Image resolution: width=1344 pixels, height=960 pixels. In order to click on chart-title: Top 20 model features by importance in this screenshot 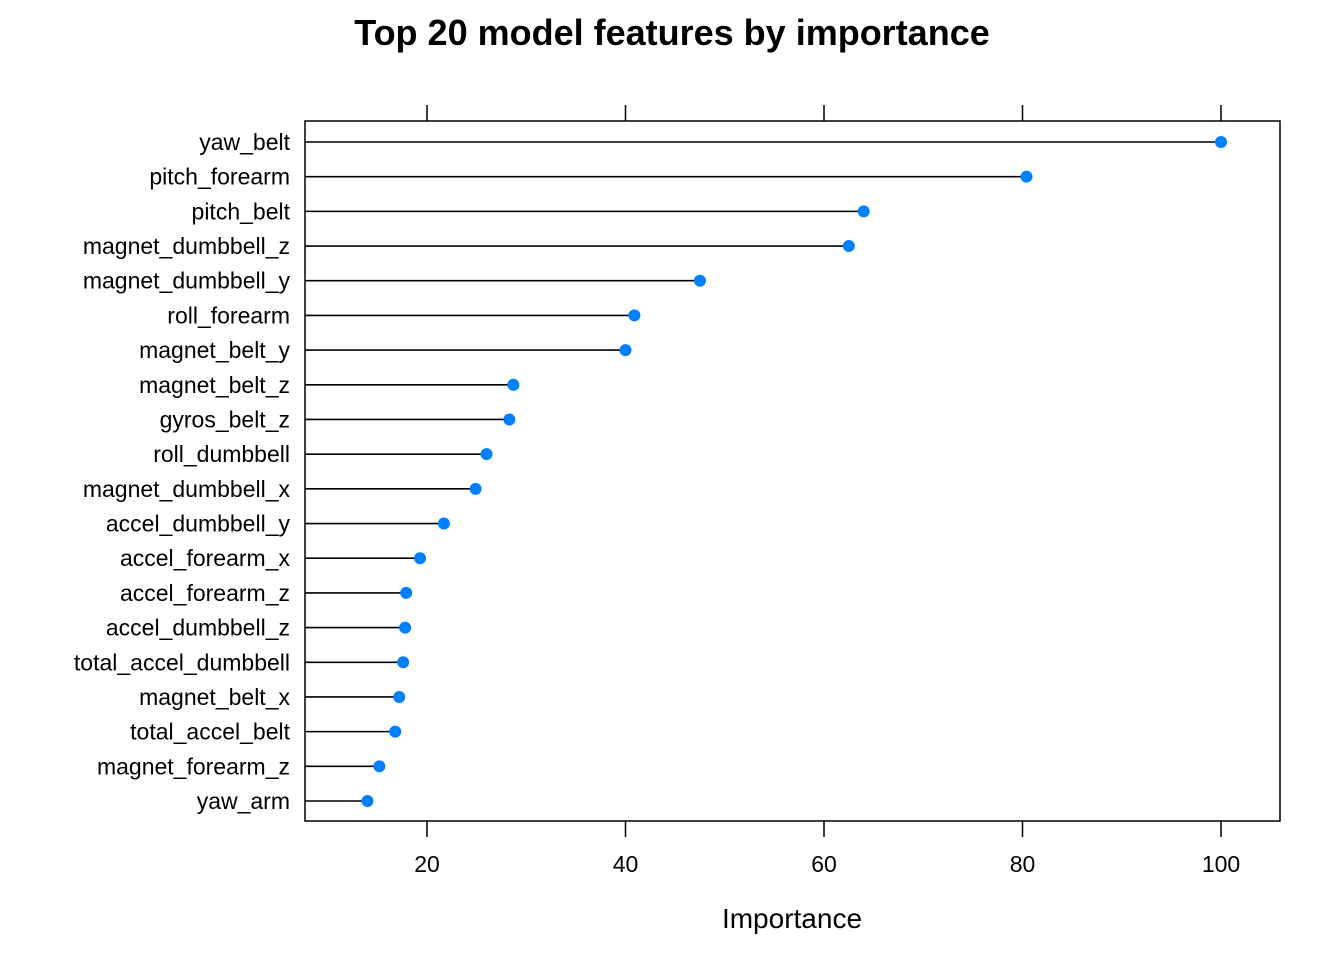, I will do `click(671, 32)`.